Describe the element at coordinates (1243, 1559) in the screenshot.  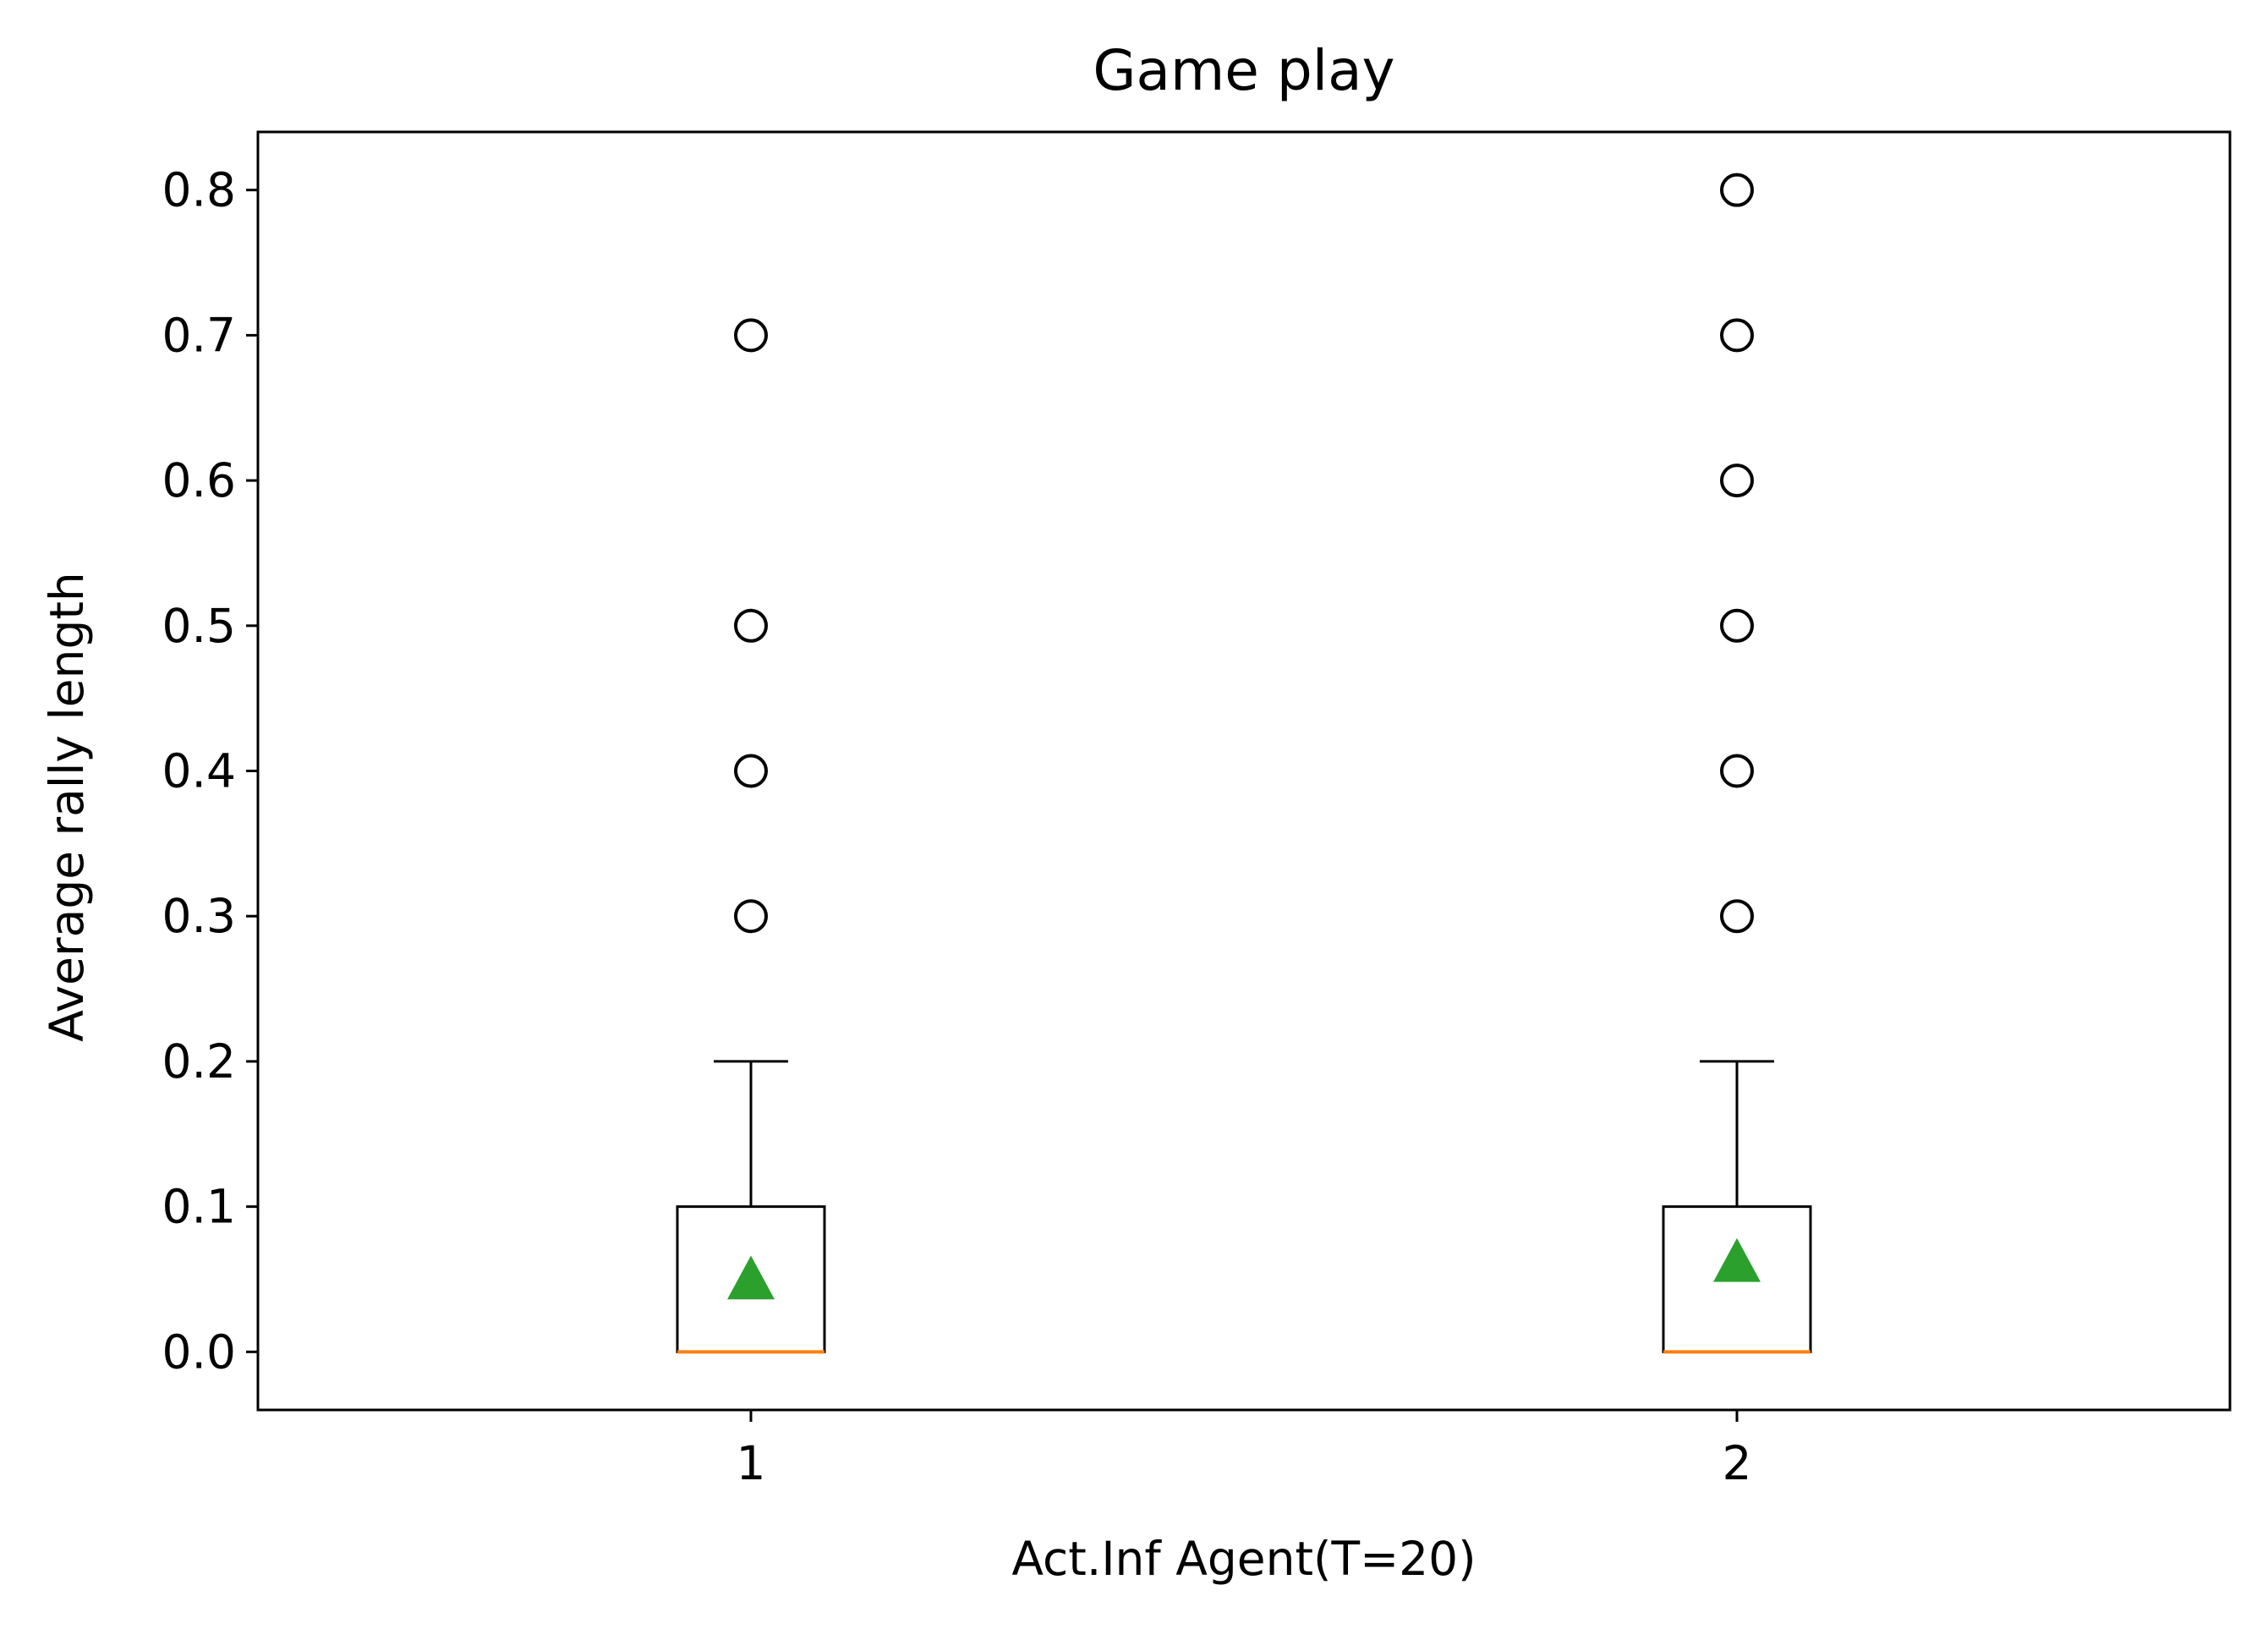
I see `x-axis-label: Act.Inf Agent(T=20)` at that location.